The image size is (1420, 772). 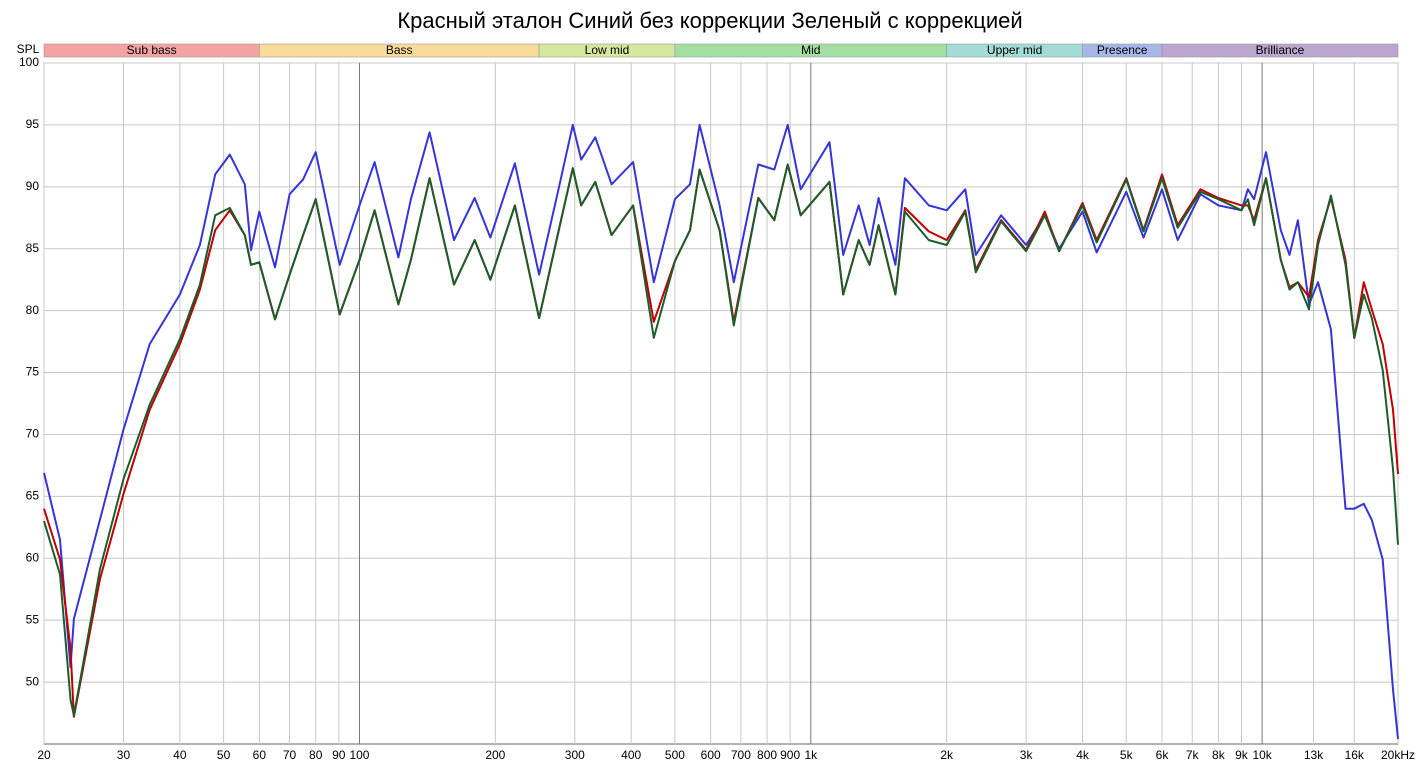 What do you see at coordinates (33, 496) in the screenshot?
I see `y-tick-label: 65` at bounding box center [33, 496].